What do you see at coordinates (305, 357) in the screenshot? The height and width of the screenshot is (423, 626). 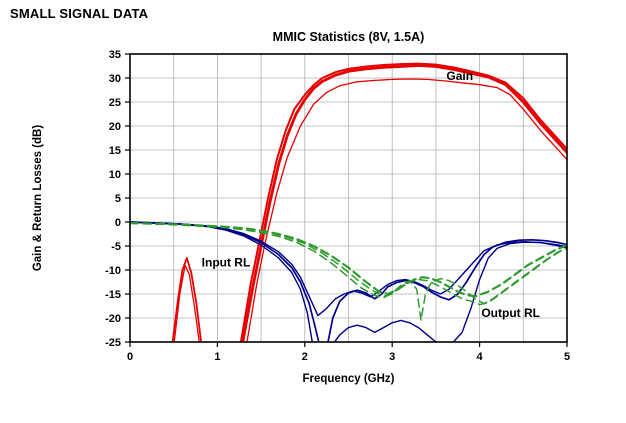 I see `x-tick-label: 2` at bounding box center [305, 357].